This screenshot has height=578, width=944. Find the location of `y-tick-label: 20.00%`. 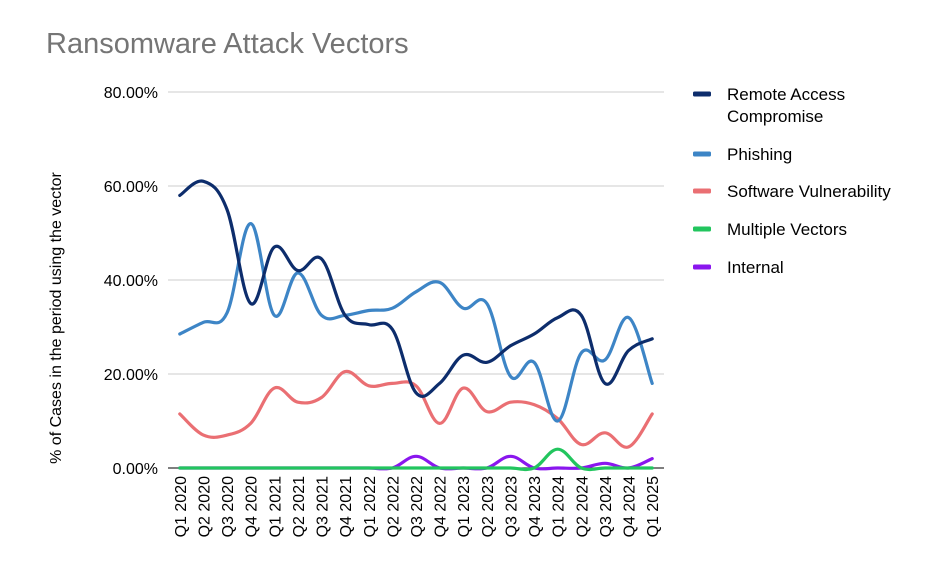

y-tick-label: 20.00% is located at coordinates (131, 375).